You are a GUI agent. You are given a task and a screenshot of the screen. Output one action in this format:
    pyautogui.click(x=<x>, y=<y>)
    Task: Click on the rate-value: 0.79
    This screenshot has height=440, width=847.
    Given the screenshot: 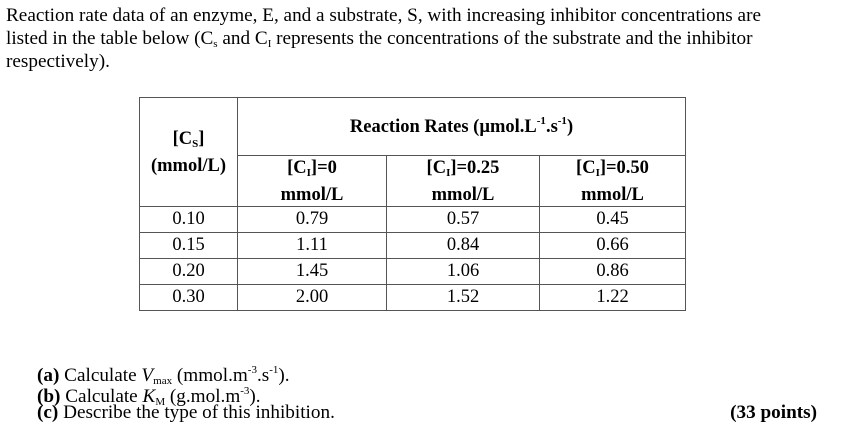 What is the action you would take?
    pyautogui.click(x=312, y=219)
    